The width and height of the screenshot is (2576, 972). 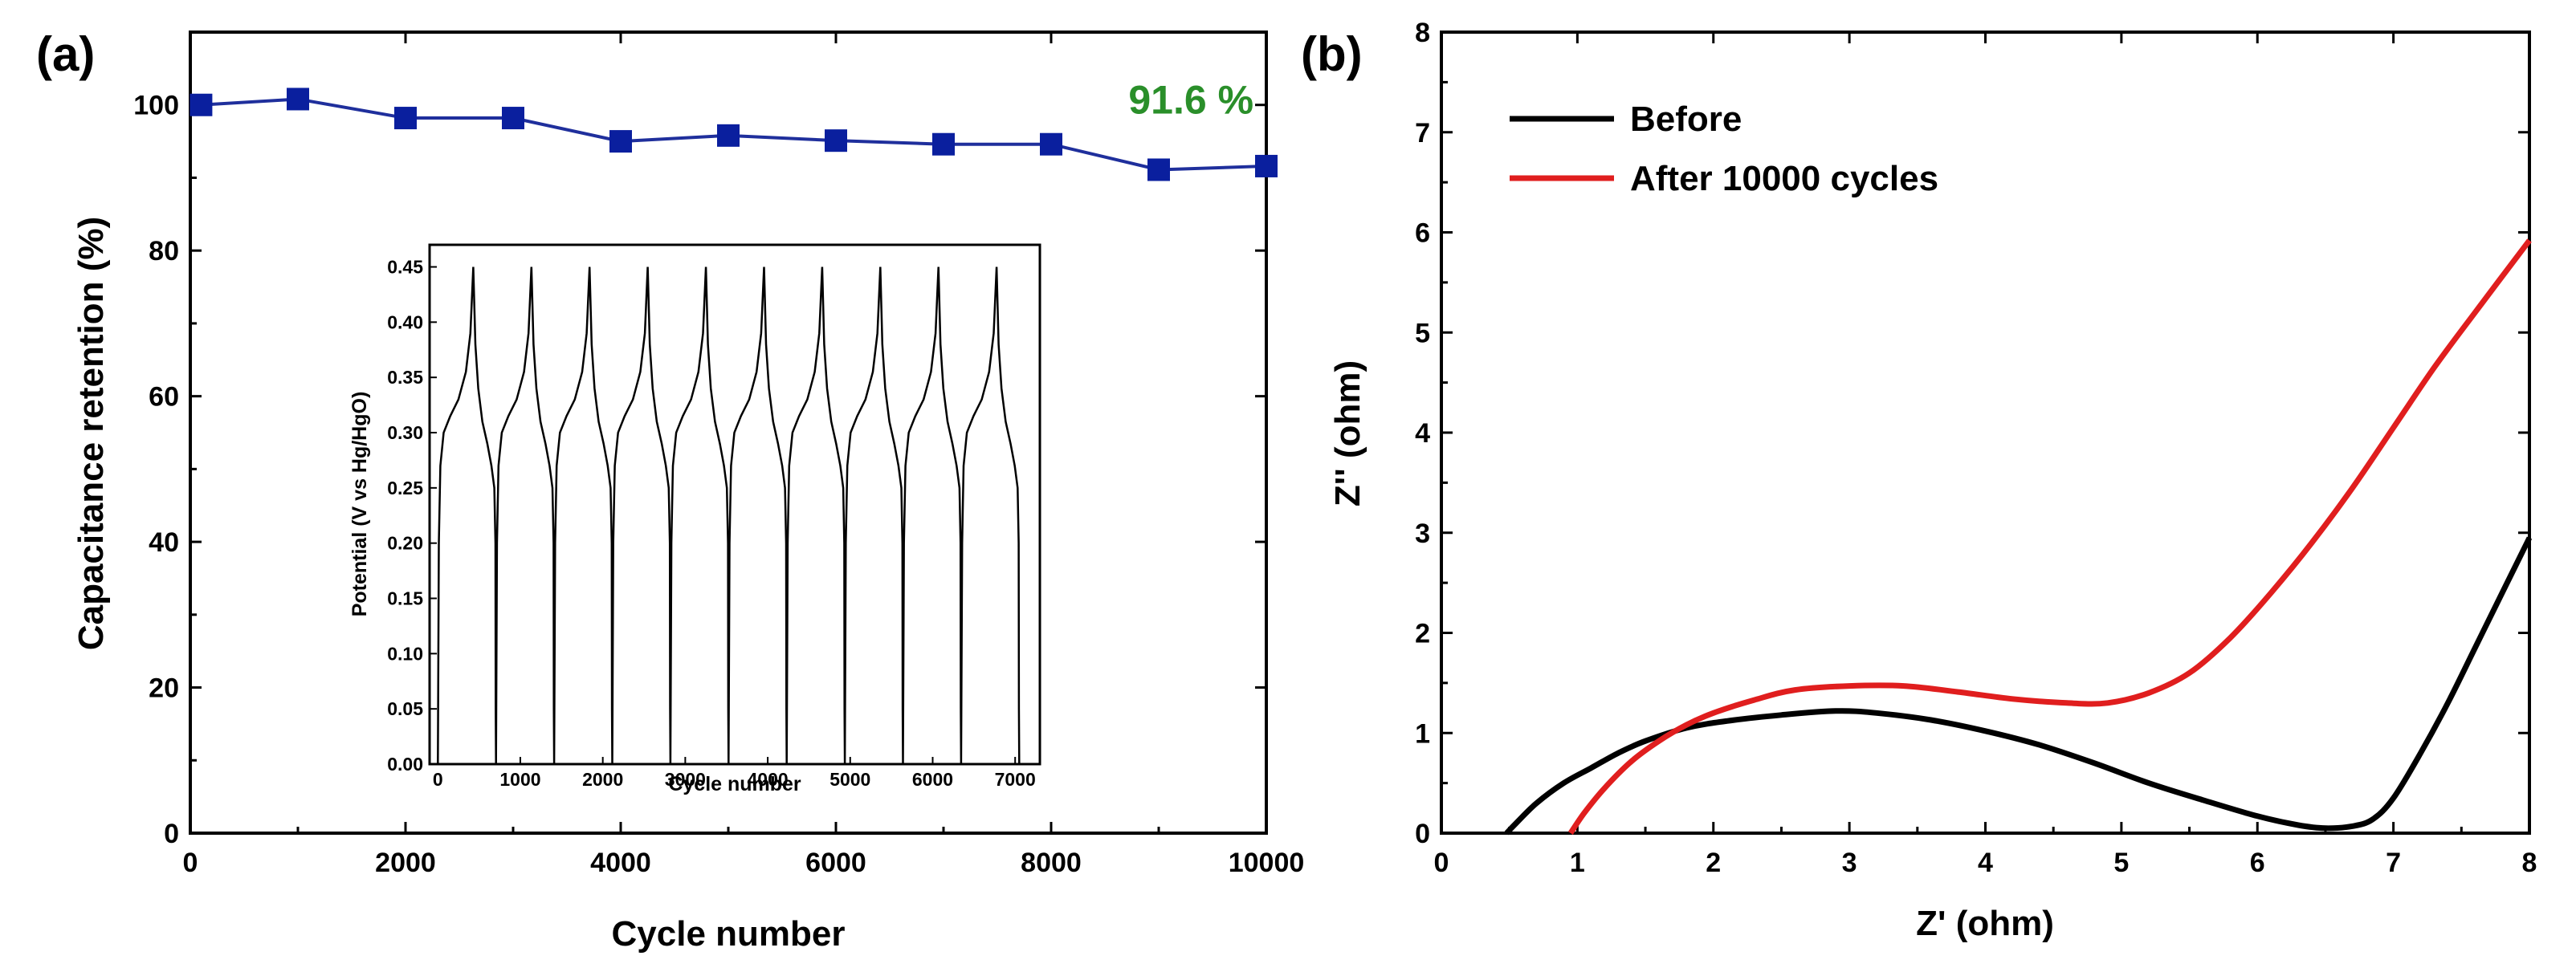 I want to click on panel-a-x-tick-label: 6000, so click(x=836, y=863).